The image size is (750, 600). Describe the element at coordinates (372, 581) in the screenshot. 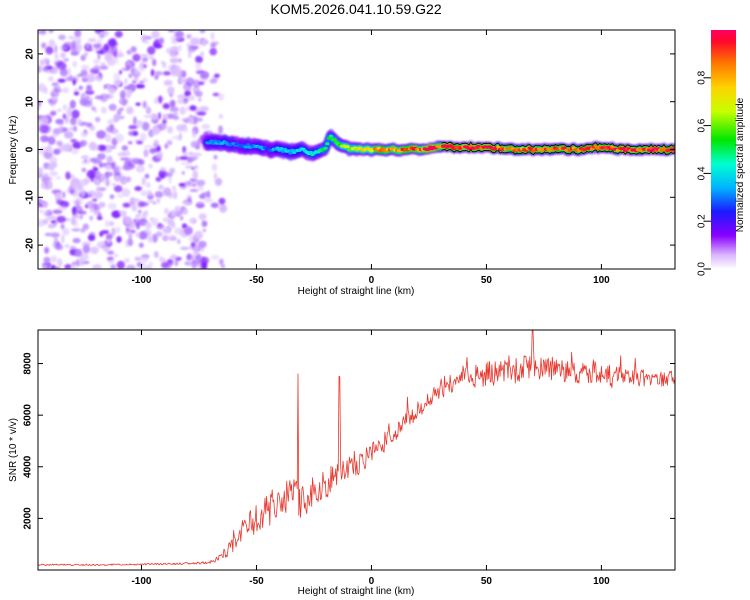

I see `x-tick-label: 0` at that location.